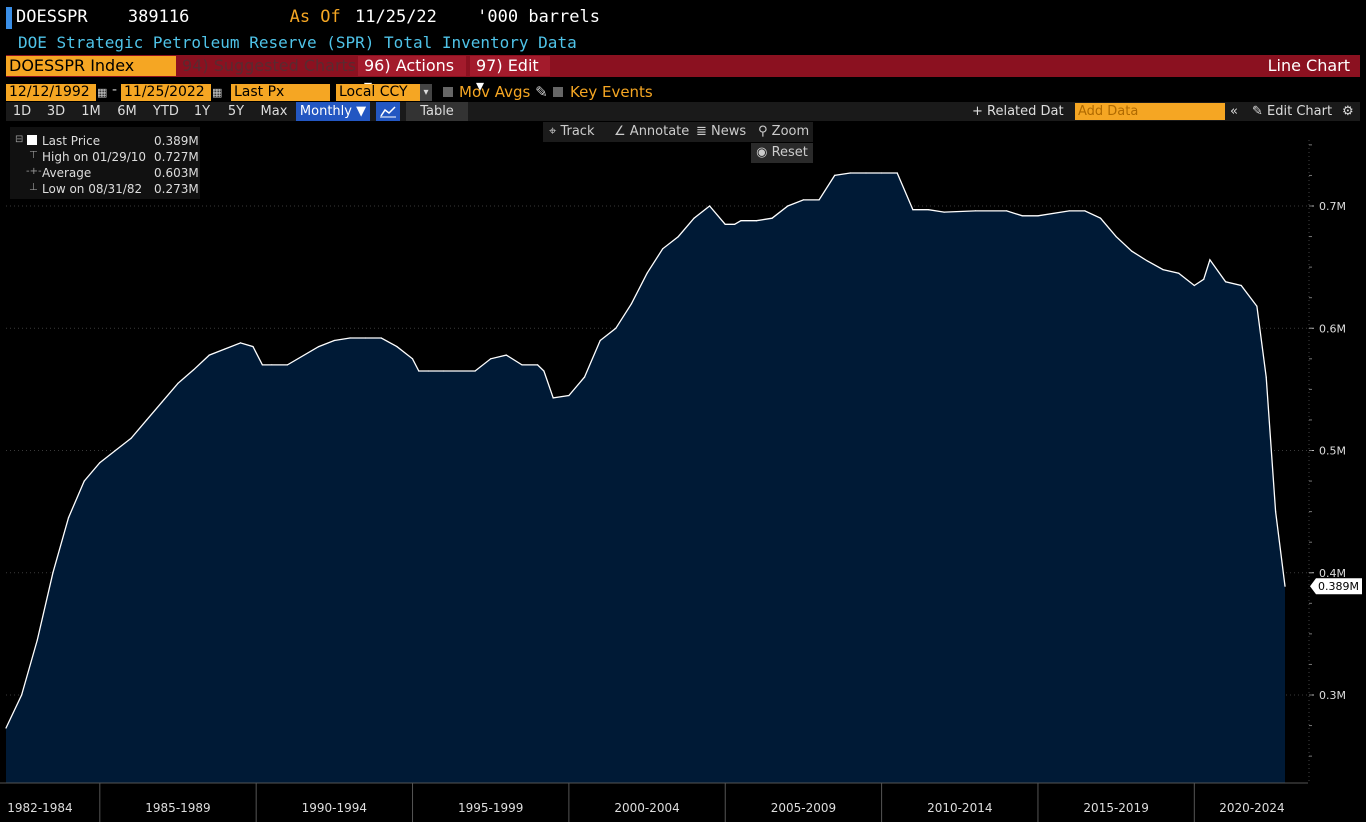 This screenshot has height=822, width=1366. I want to click on edit-menu: 97) Edit ▾, so click(510, 75).